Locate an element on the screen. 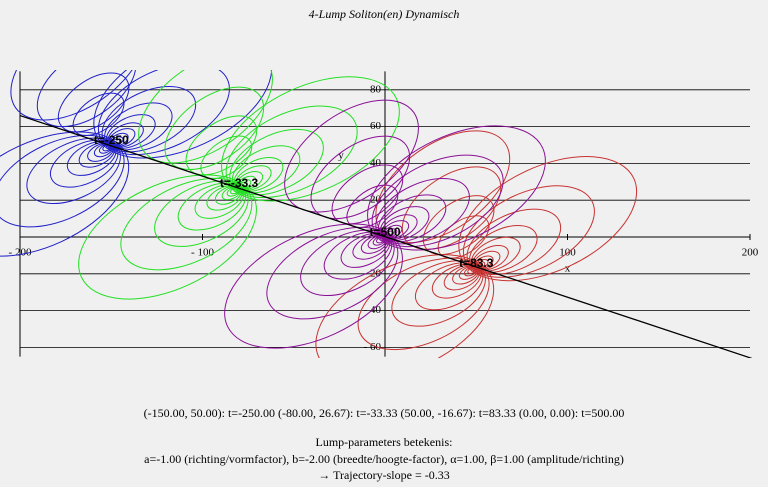  footer-text: Lump-parameters betekenis: is located at coordinates (384, 442).